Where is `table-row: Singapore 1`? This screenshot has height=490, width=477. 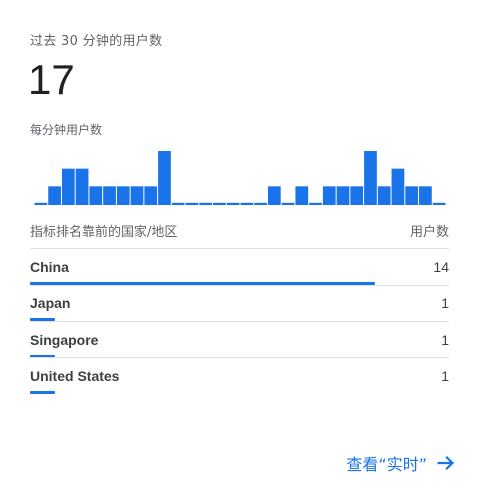
table-row: Singapore 1 is located at coordinates (239, 343).